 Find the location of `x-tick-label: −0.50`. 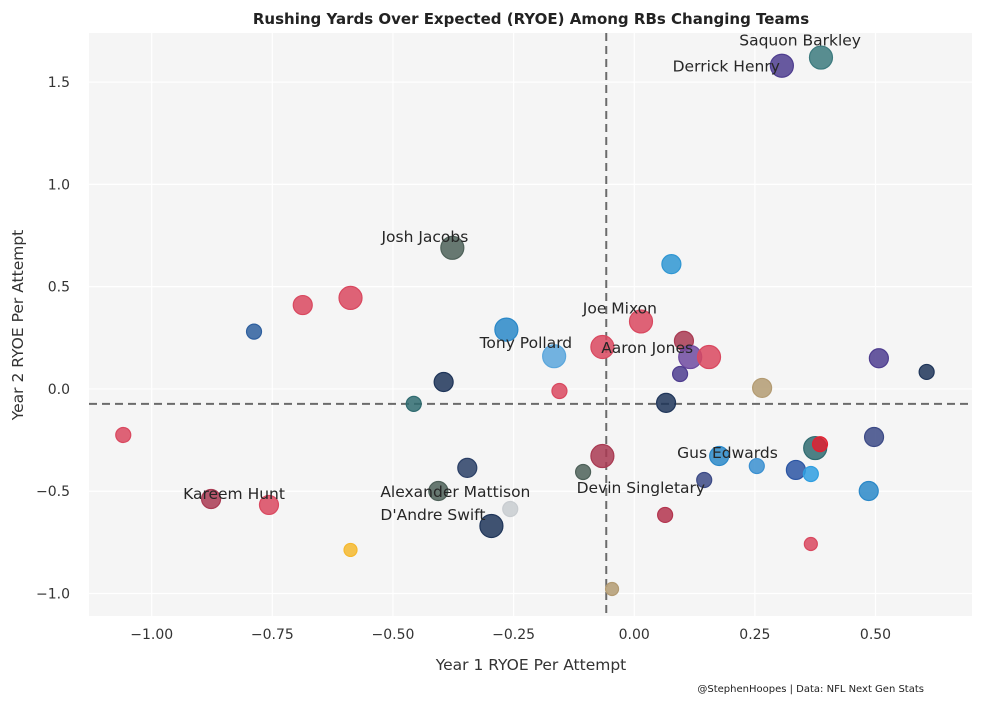

x-tick-label: −0.50 is located at coordinates (393, 635).